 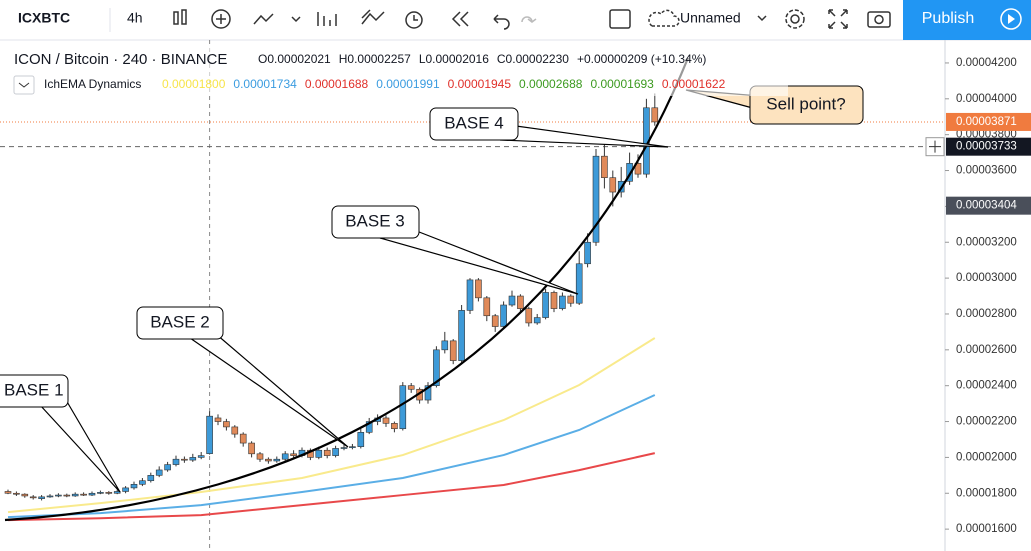 I want to click on indicator-value: 0.00001622, so click(x=694, y=84).